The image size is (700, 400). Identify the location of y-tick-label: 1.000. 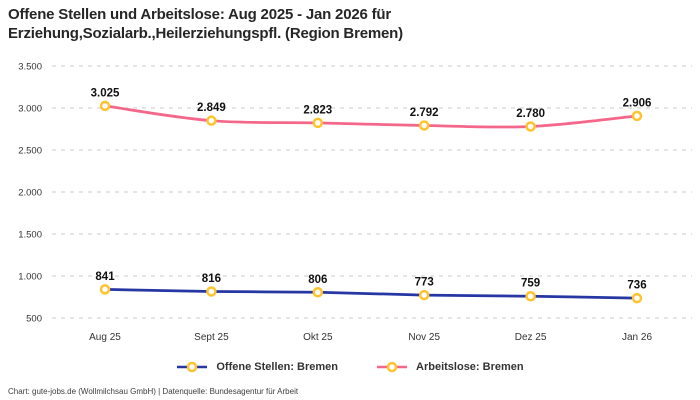
(30, 277).